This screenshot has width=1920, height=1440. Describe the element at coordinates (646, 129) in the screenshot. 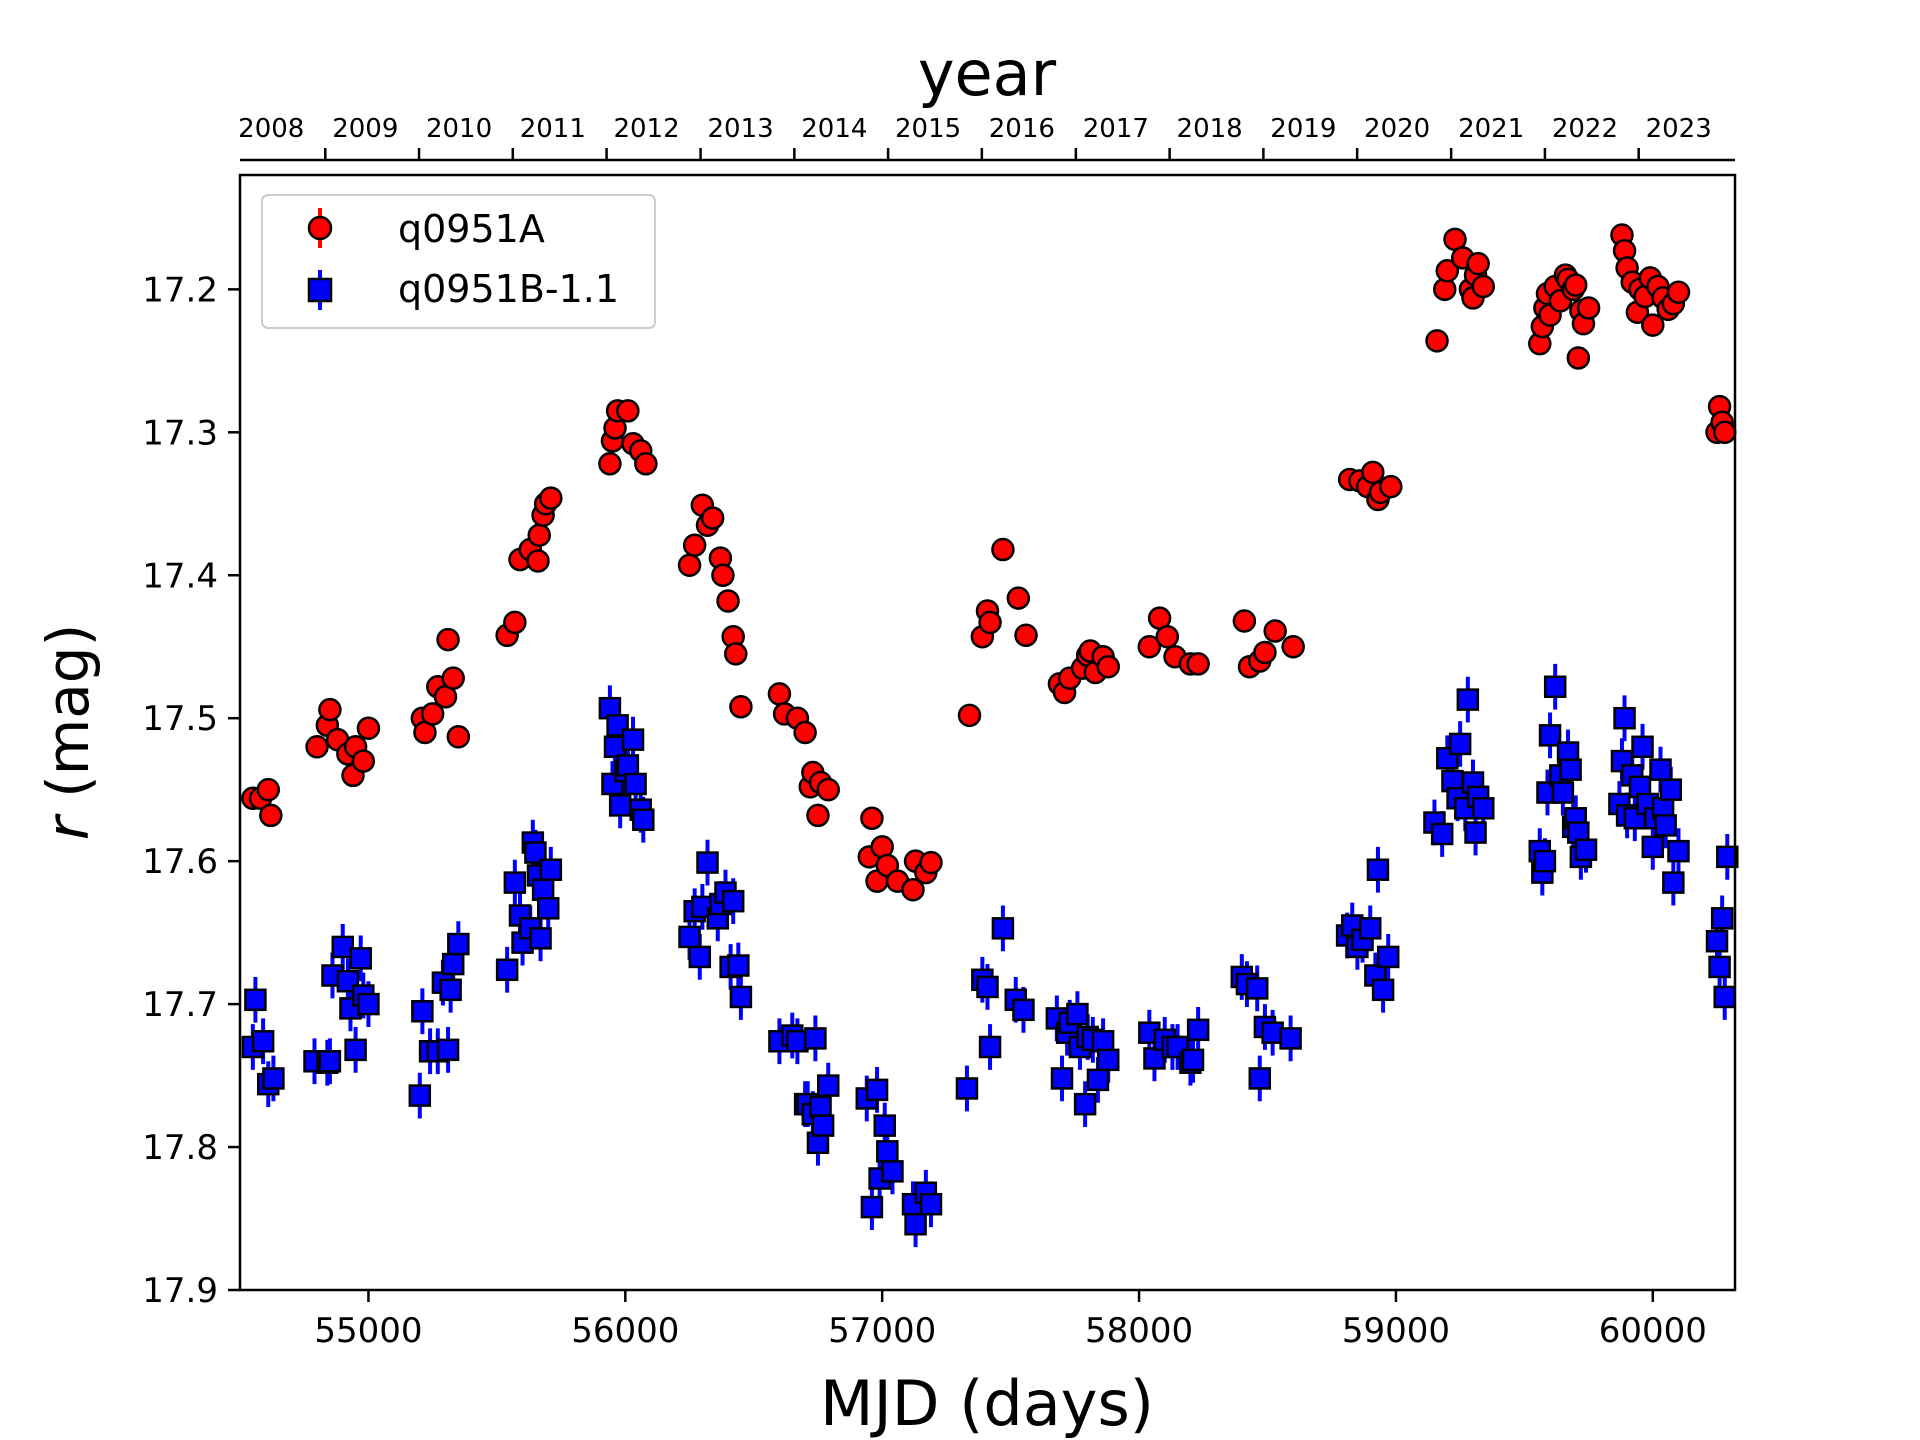

I see `top-tick-label: 2012` at that location.